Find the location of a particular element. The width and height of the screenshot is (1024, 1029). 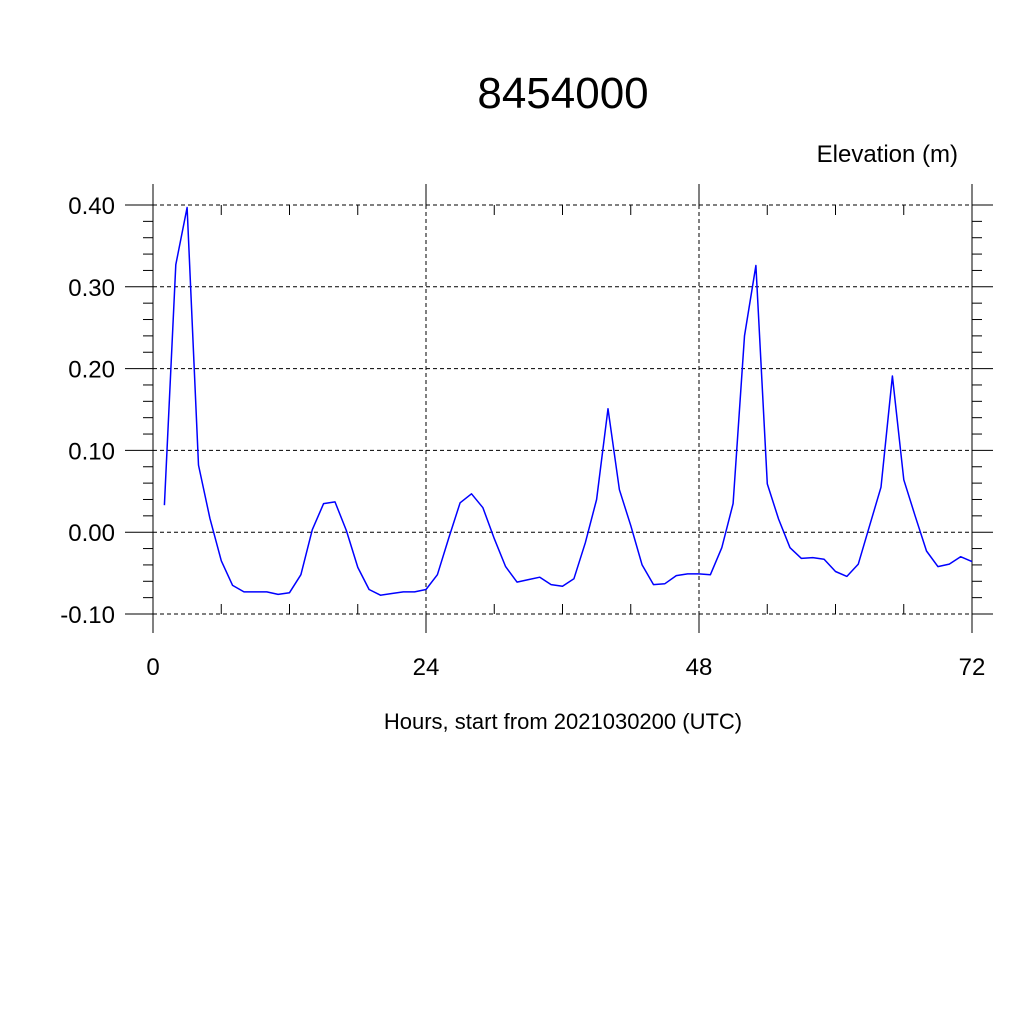

x-axis-label: Hours, start from 2021030200 (UTC) is located at coordinates (563, 721).